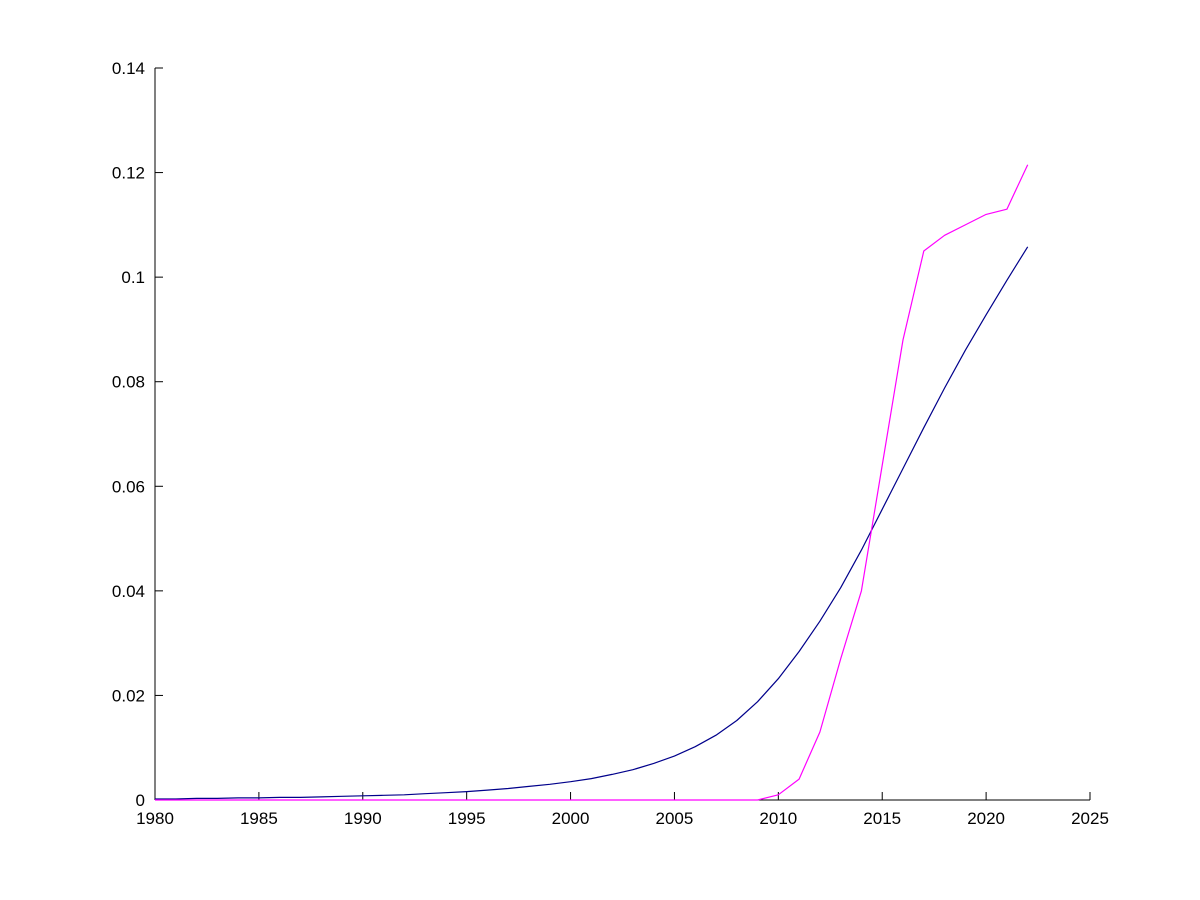 The width and height of the screenshot is (1200, 900). Describe the element at coordinates (259, 818) in the screenshot. I see `x-tick-label: 1985` at that location.